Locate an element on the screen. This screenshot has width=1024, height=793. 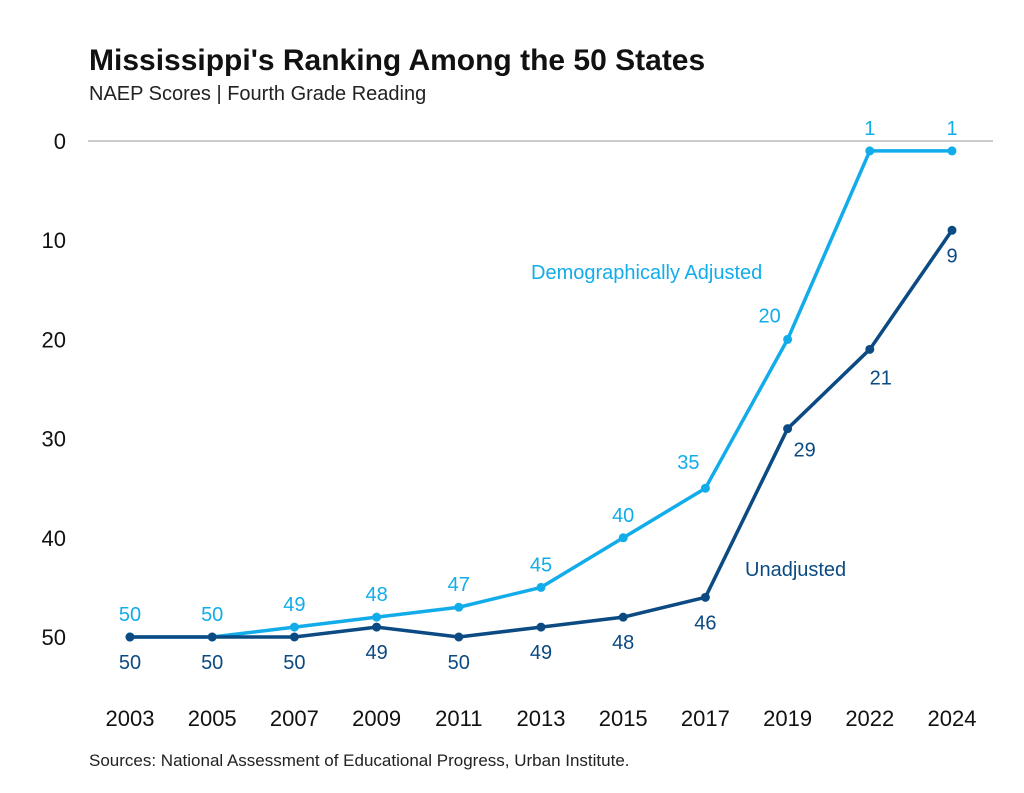
x-tick-label: 2007 is located at coordinates (294, 718).